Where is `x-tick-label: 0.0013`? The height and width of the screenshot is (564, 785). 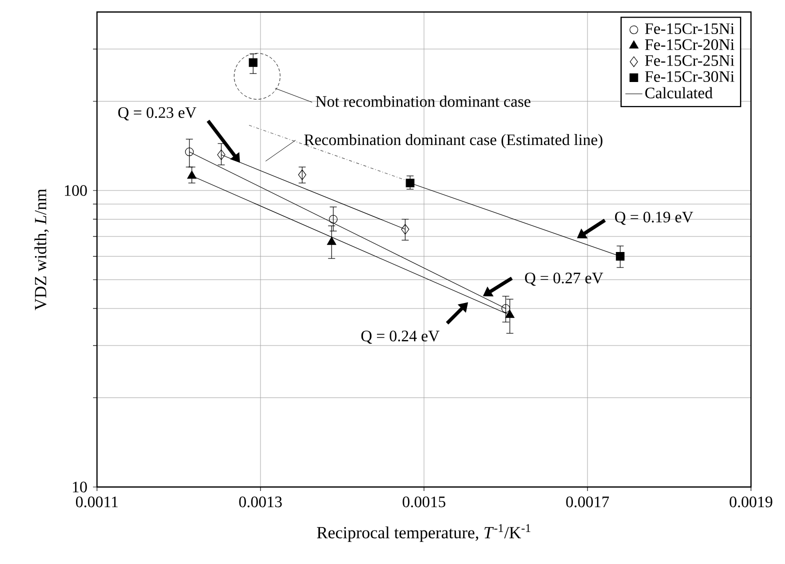
x-tick-label: 0.0013 is located at coordinates (260, 502).